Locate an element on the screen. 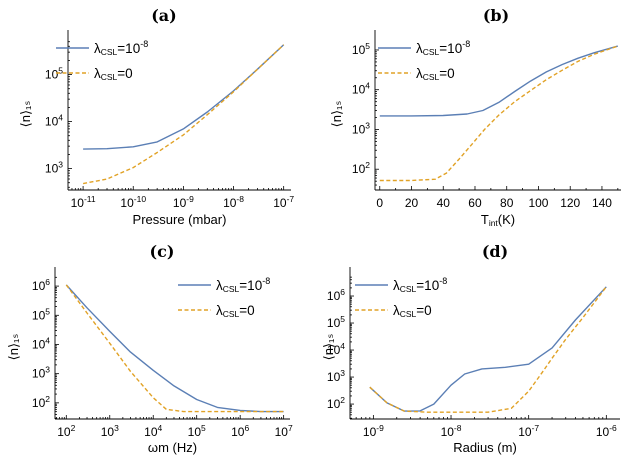  x-tick-label: 104 is located at coordinates (153, 431).